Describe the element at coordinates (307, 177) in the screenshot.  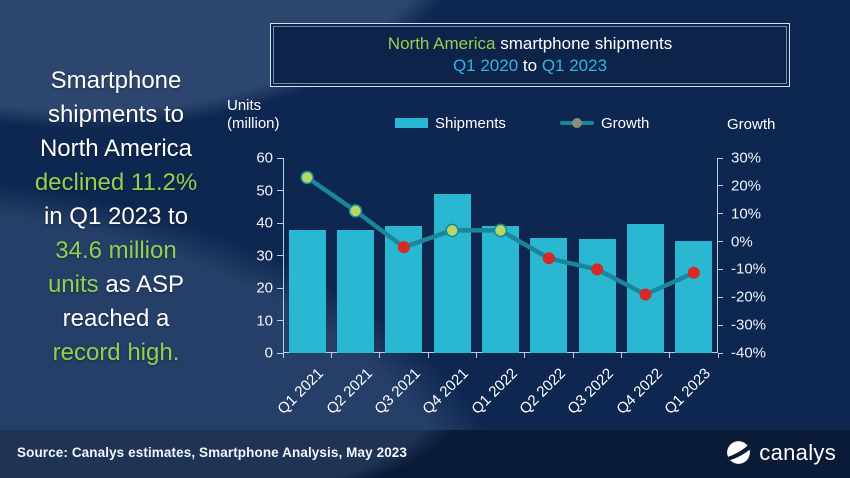
I see `growth-point-Q1-2021` at that location.